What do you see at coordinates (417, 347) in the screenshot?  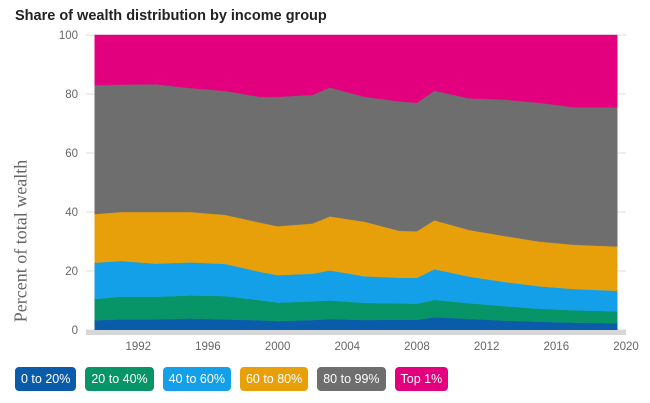 I see `x-tick-label: 2008` at bounding box center [417, 347].